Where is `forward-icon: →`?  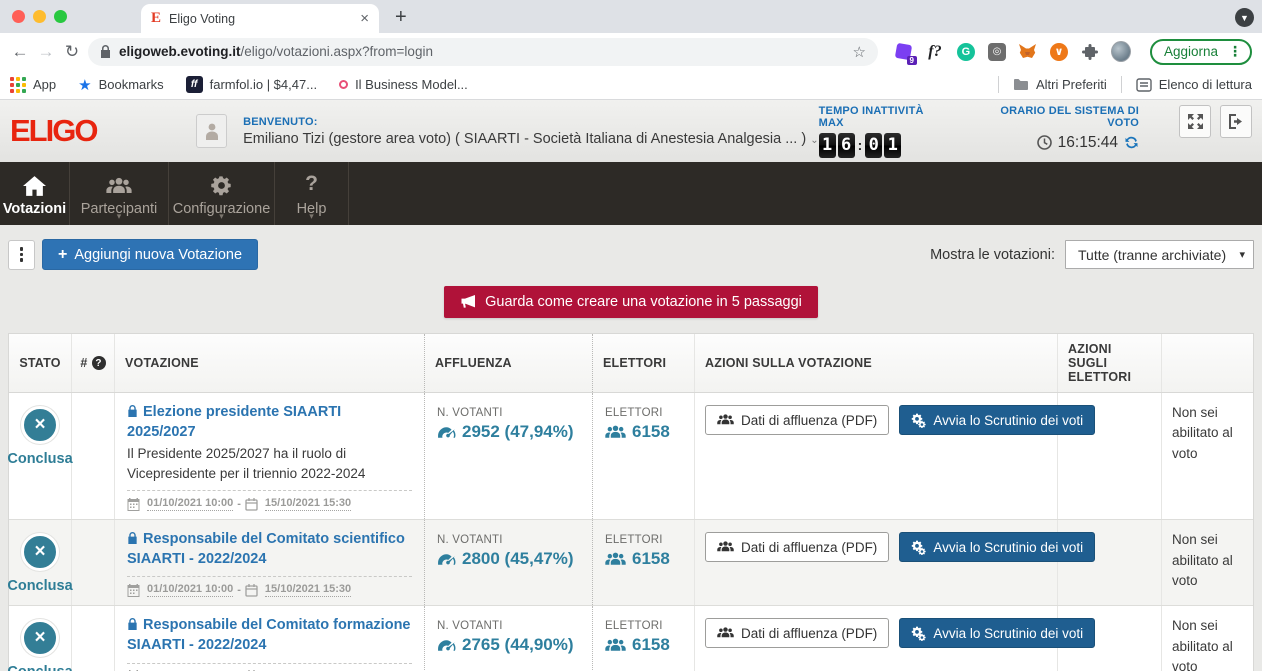 forward-icon: → is located at coordinates (46, 51).